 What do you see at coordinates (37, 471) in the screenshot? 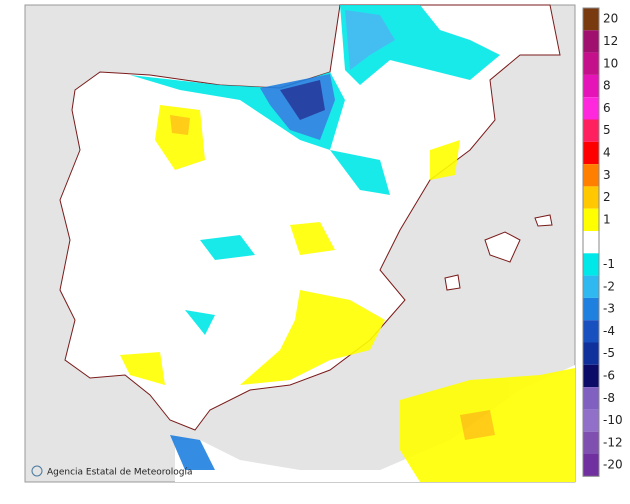
I see `credit-icon` at bounding box center [37, 471].